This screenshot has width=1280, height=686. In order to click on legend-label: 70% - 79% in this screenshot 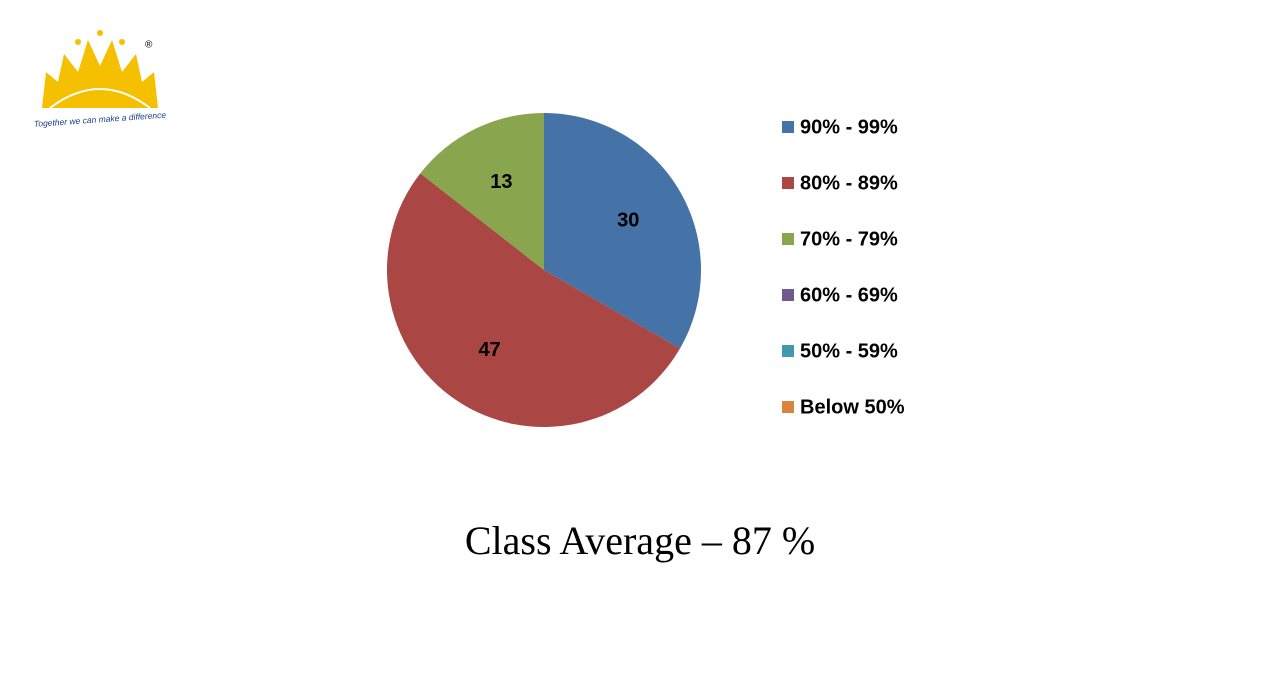, I will do `click(849, 239)`.